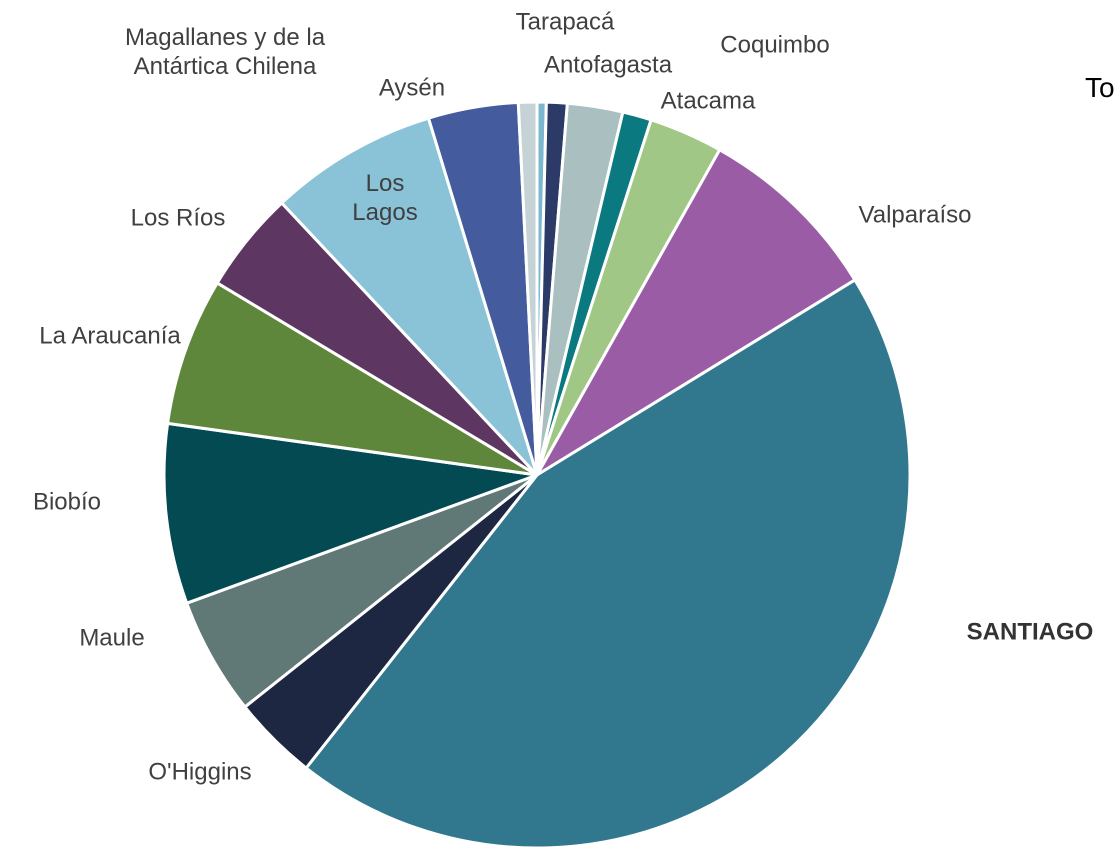 Image resolution: width=1118 pixels, height=850 pixels. What do you see at coordinates (708, 101) in the screenshot?
I see `slice-label: Atacama` at bounding box center [708, 101].